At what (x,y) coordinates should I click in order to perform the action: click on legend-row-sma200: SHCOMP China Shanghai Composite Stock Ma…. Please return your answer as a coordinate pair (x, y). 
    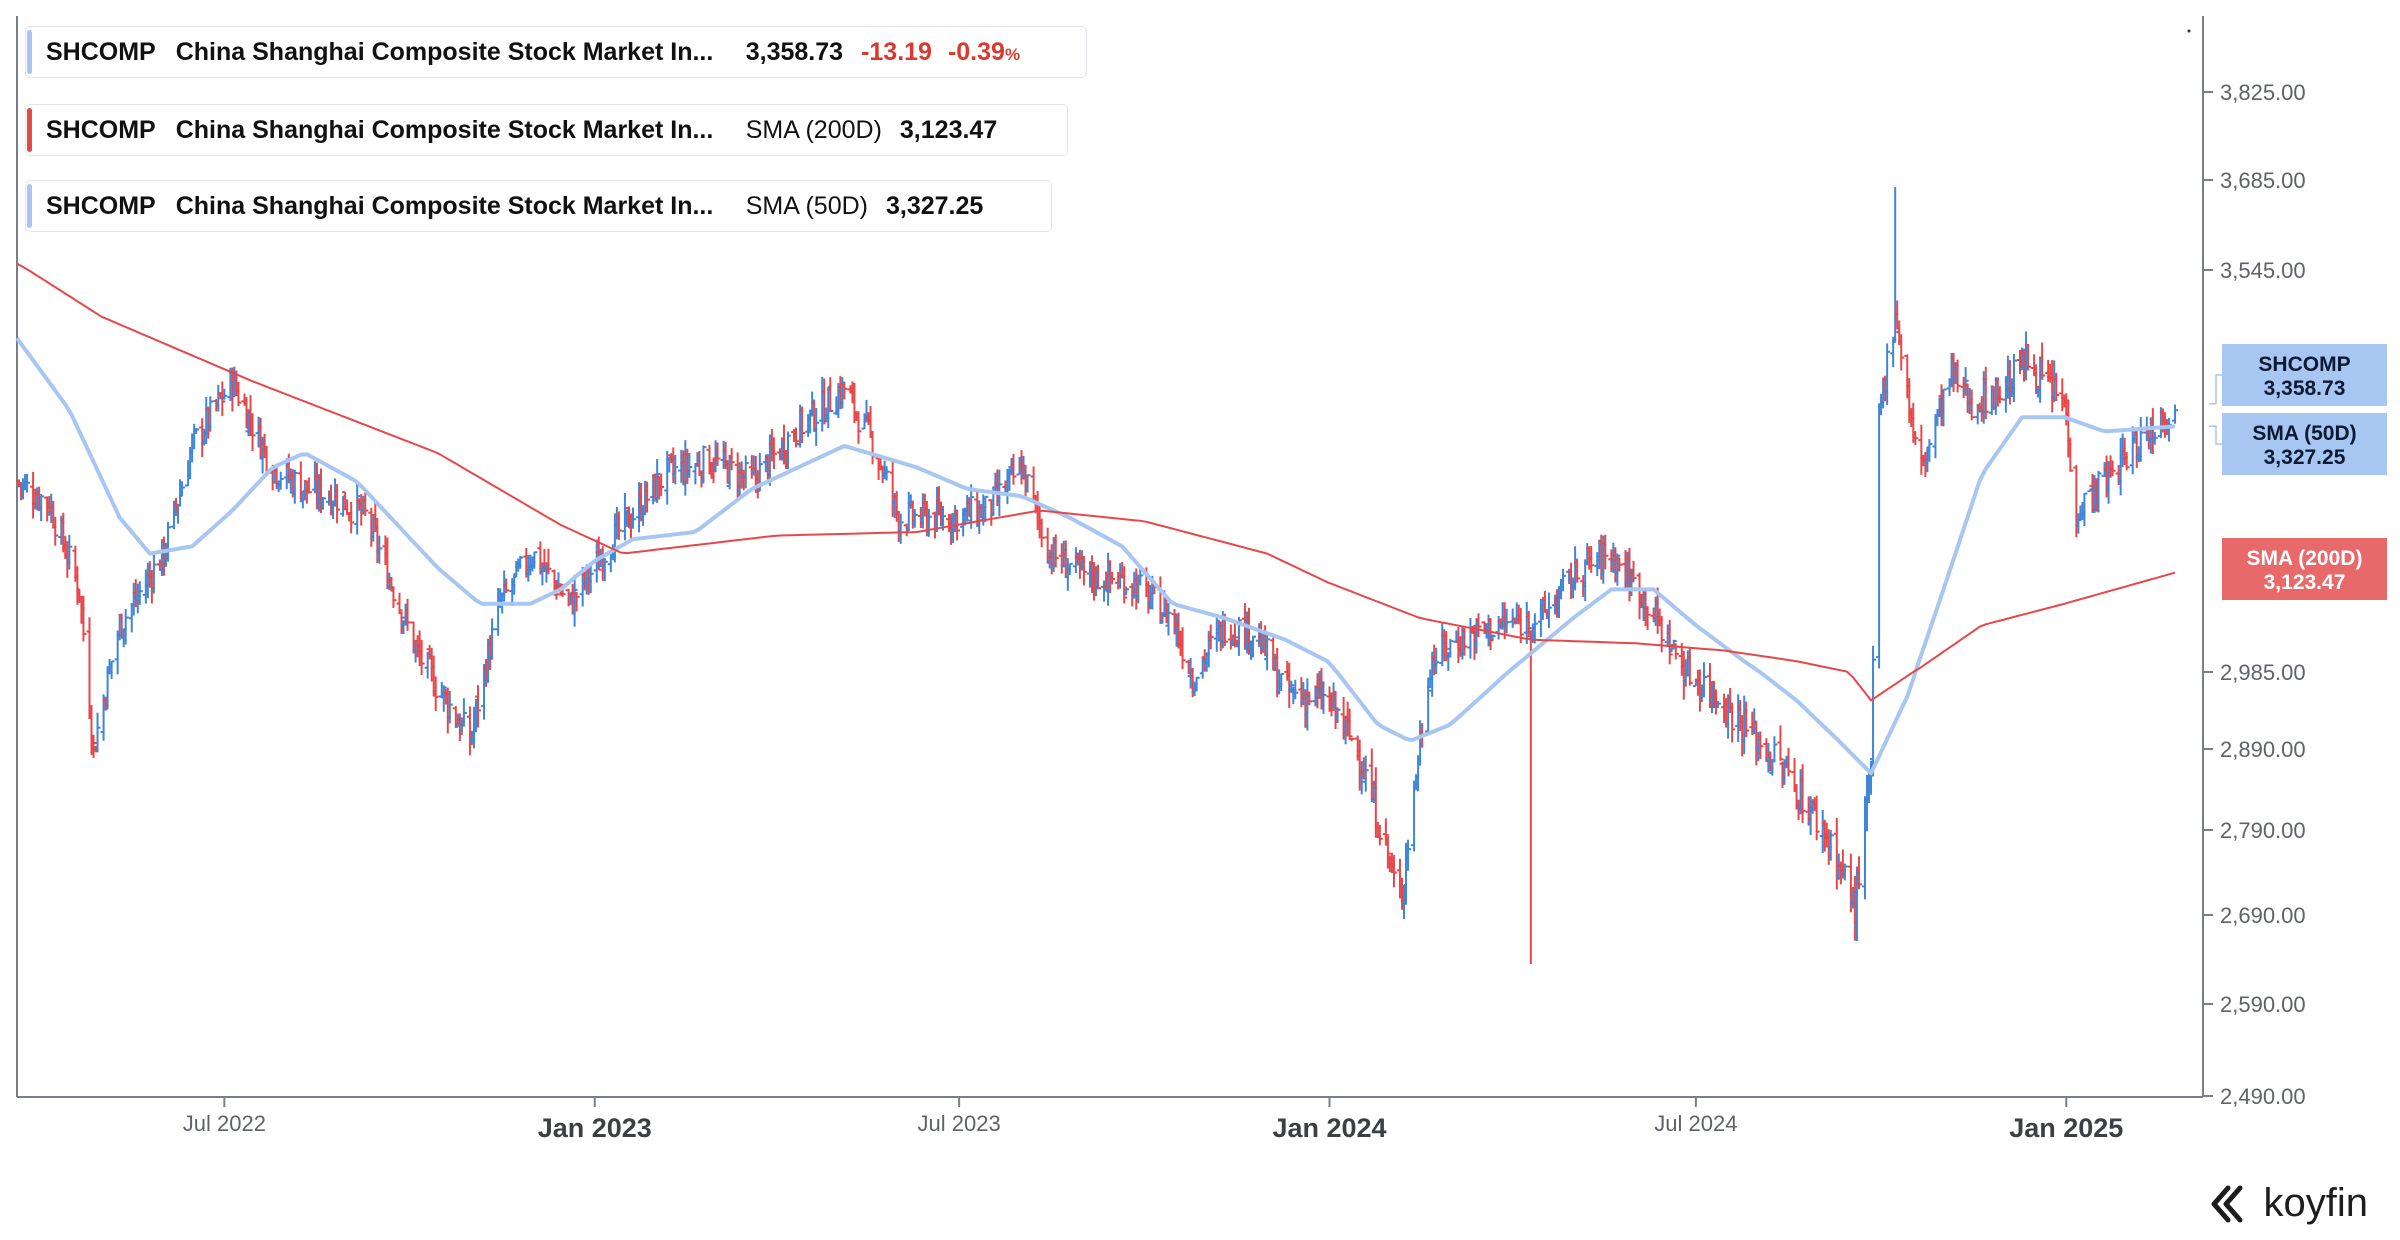
    Looking at the image, I should click on (546, 130).